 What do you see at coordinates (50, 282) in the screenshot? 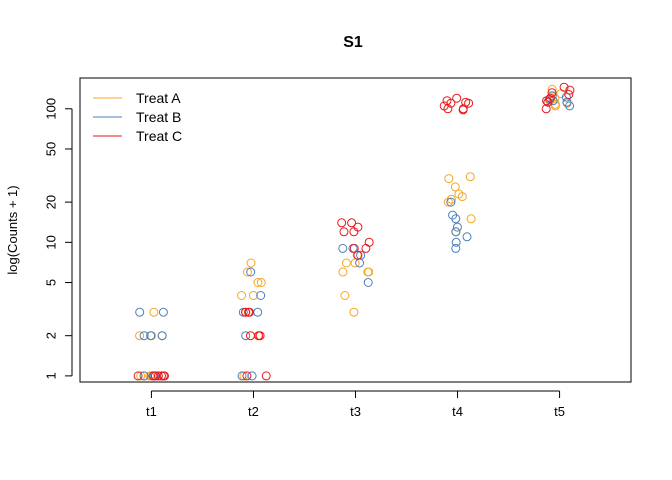
I see `y-tick-label: 5` at bounding box center [50, 282].